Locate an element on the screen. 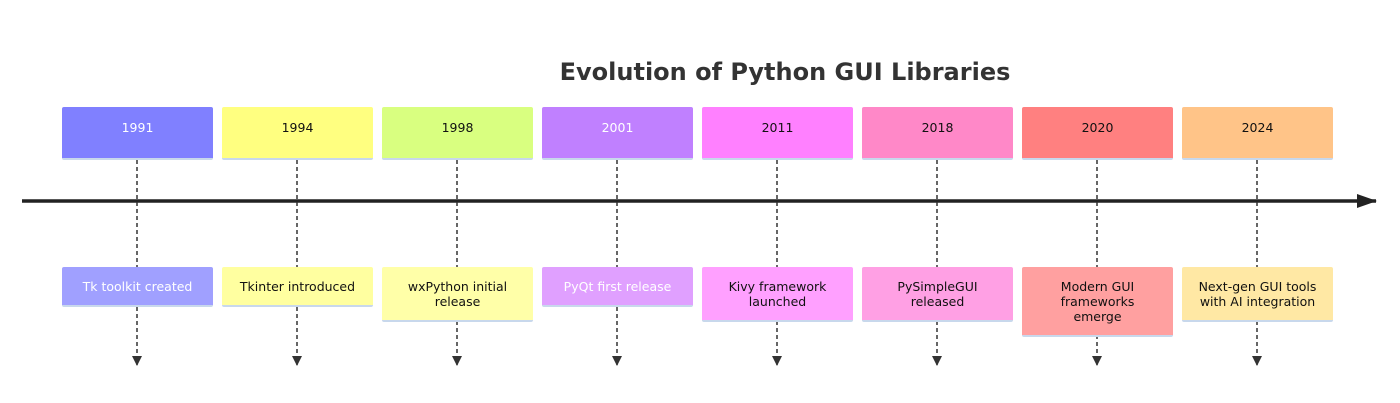 The width and height of the screenshot is (1400, 403). event-box: PyQt first release is located at coordinates (617, 287).